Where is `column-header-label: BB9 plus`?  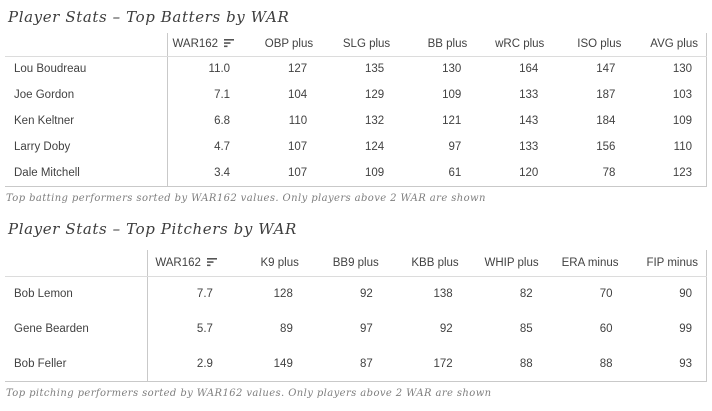 column-header-label: BB9 plus is located at coordinates (355, 262).